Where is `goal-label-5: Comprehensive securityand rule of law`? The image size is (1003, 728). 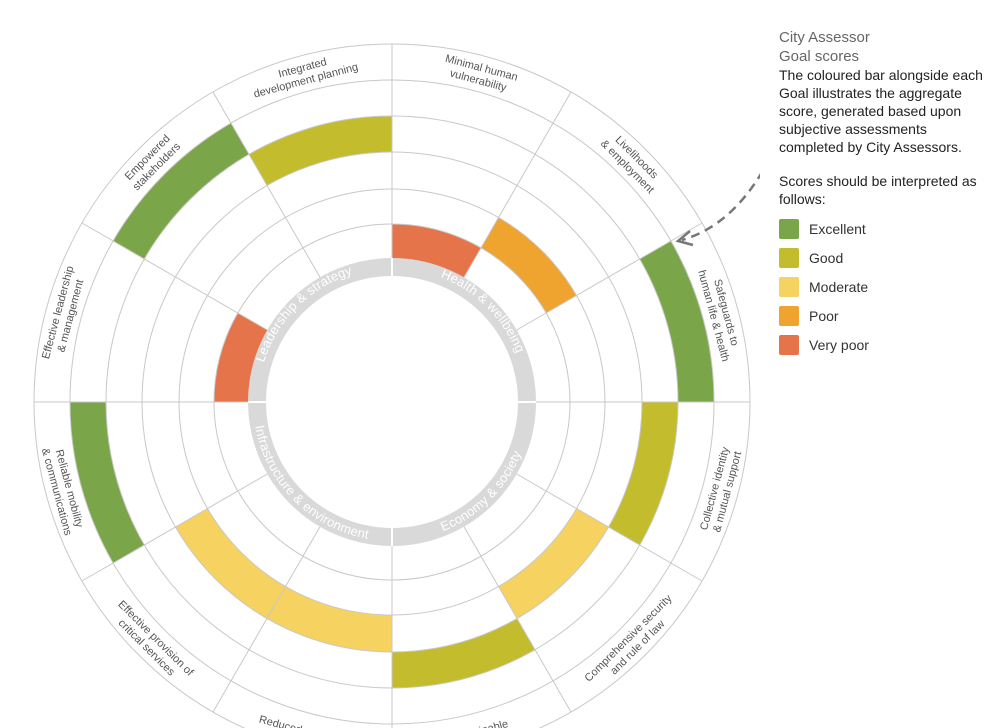 goal-label-5: Comprehensive securityand rule of law is located at coordinates (633, 642).